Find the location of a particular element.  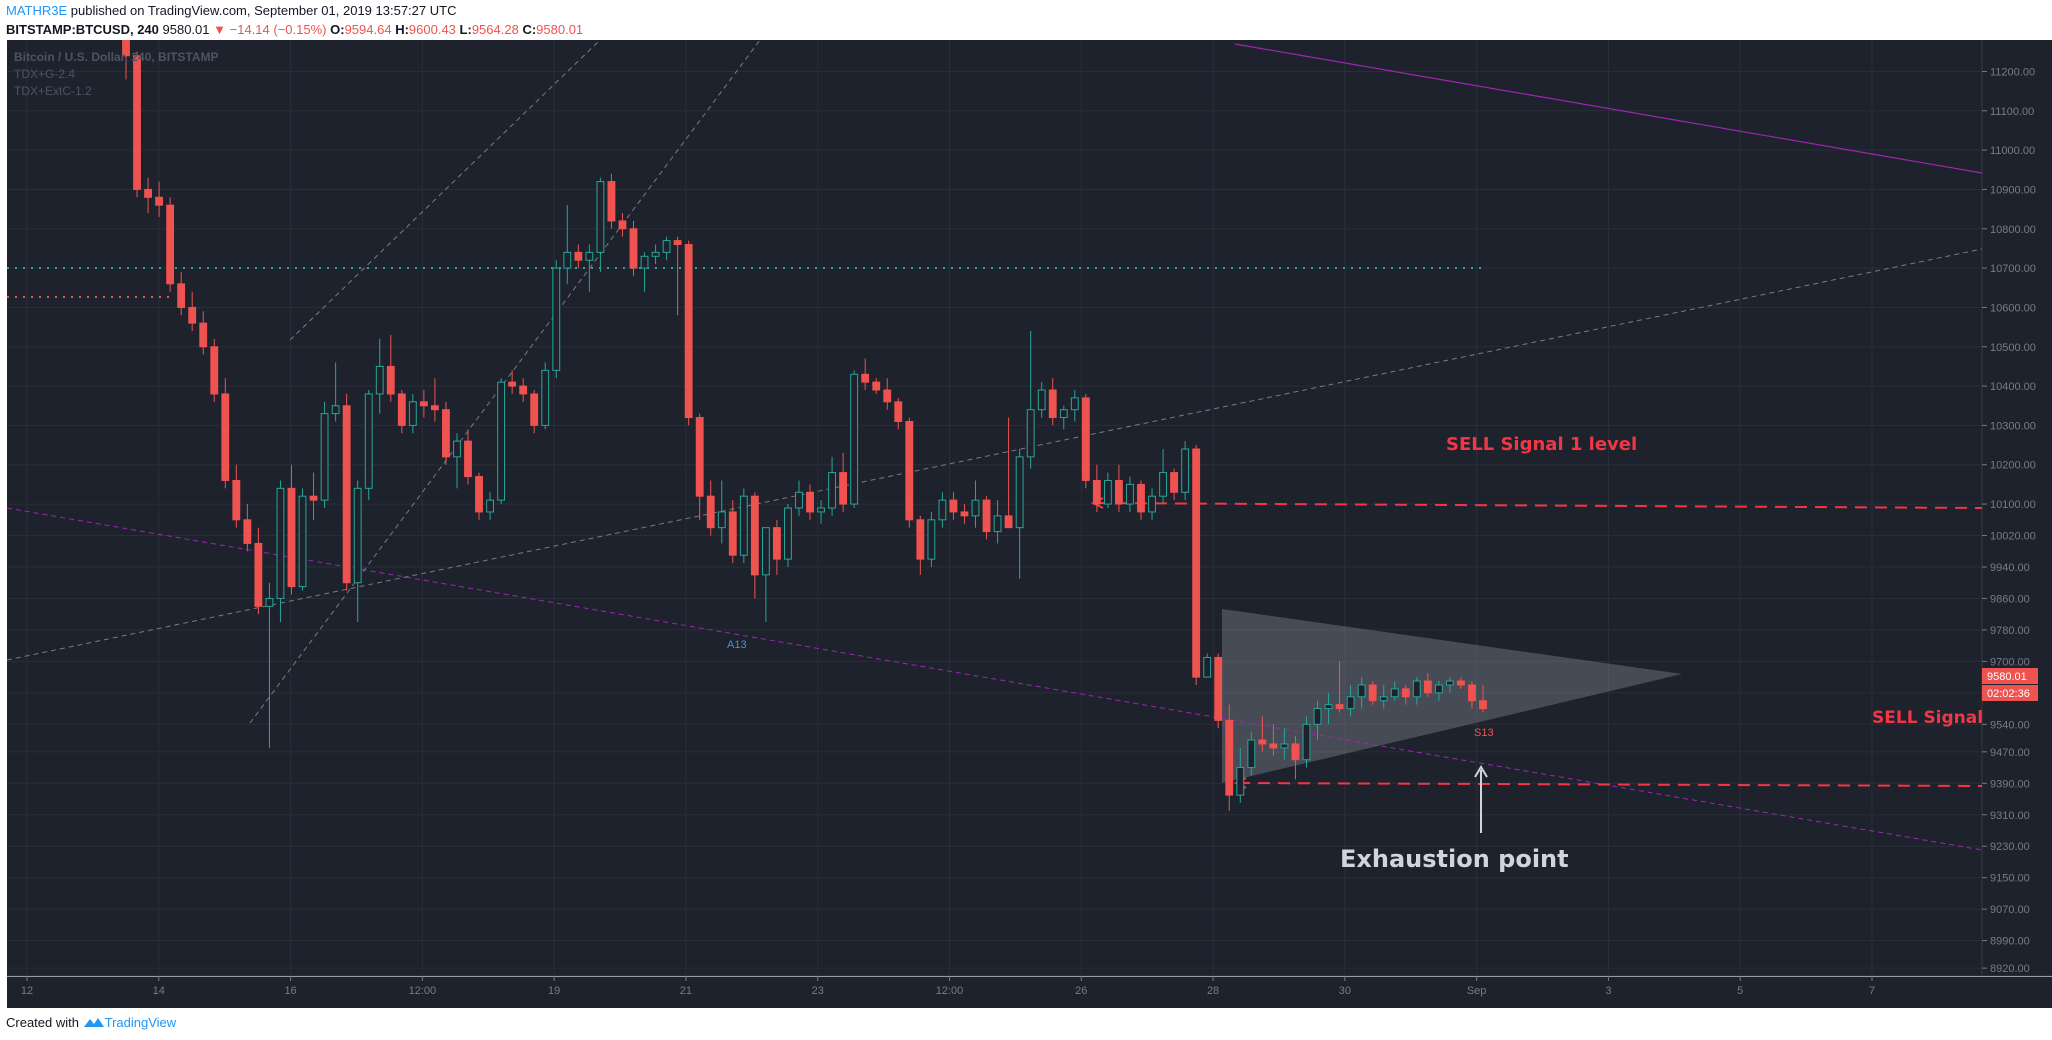

last-price-tag-text: 9580.01 is located at coordinates (2007, 677).